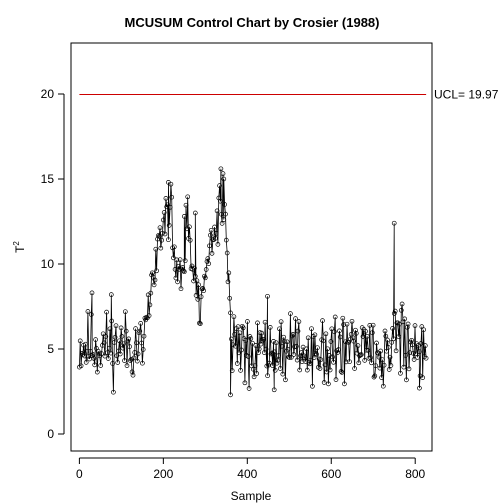 This screenshot has height=504, width=504. Describe the element at coordinates (19, 247) in the screenshot. I see `y-axis-label: T2` at that location.